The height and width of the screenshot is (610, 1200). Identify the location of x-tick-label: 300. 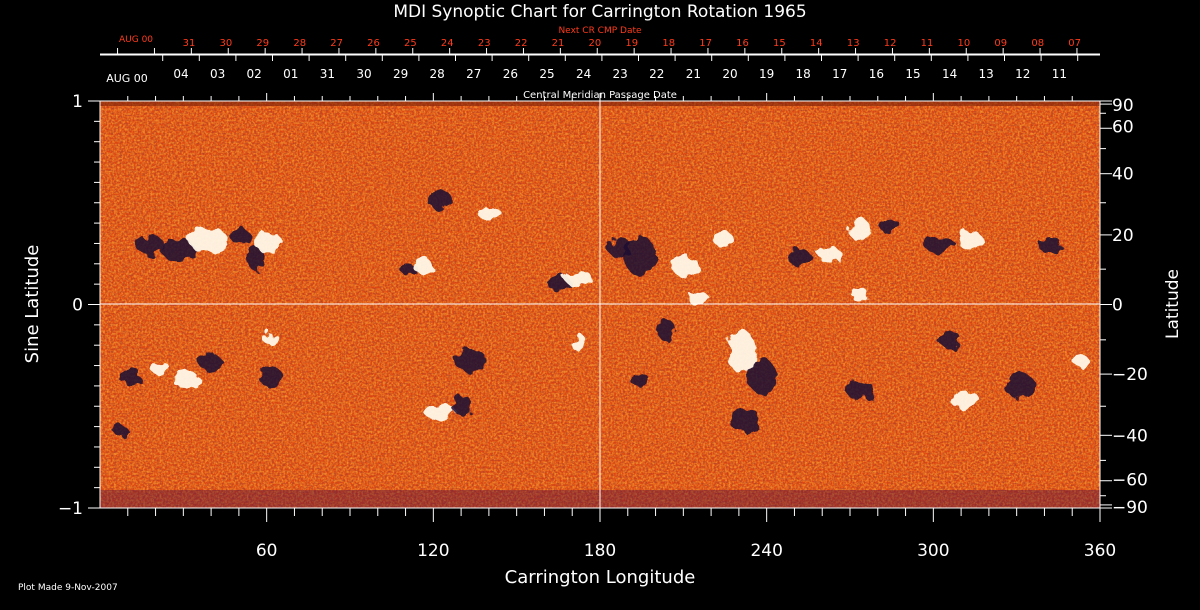
(933, 551).